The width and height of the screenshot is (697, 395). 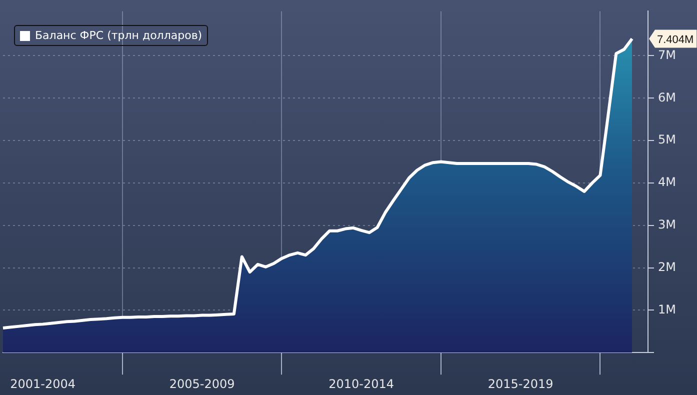 What do you see at coordinates (118, 35) in the screenshot?
I see `legend-label: Баланс ФРС (трлн долларов)` at bounding box center [118, 35].